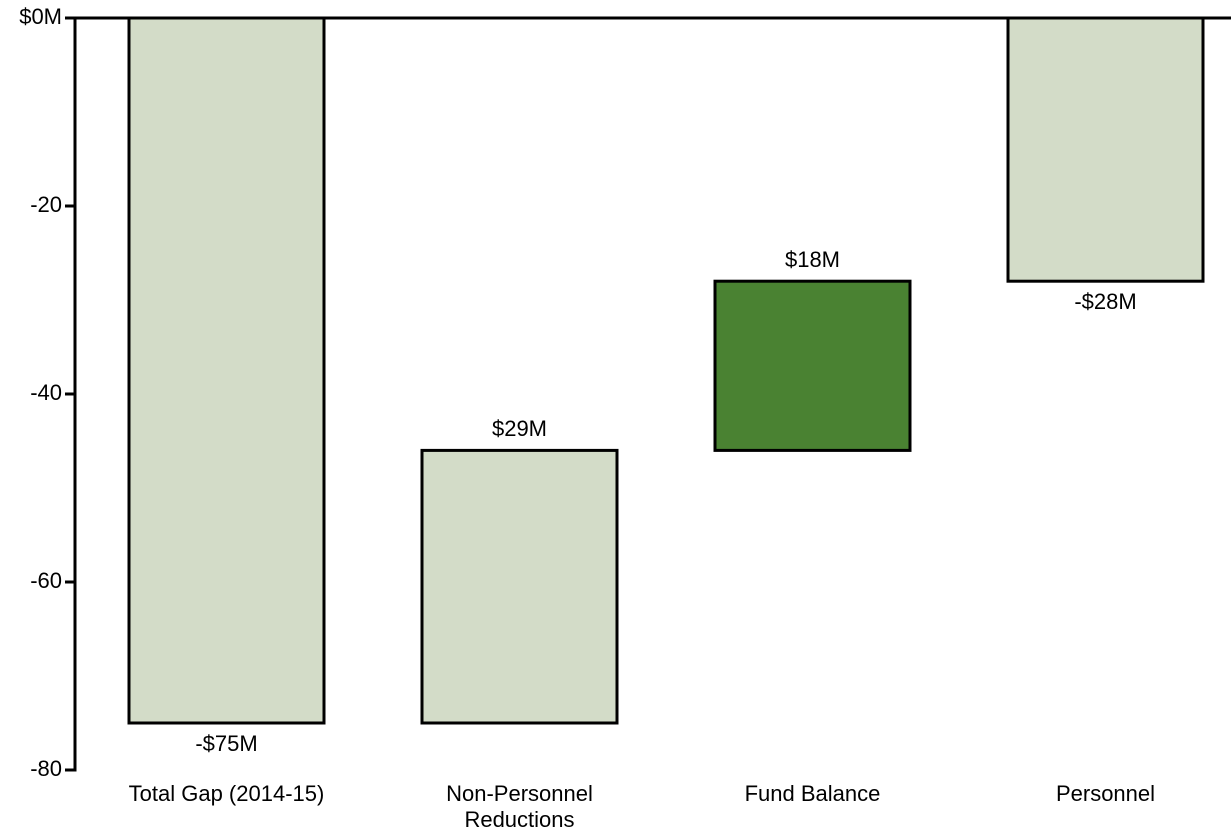  Describe the element at coordinates (519, 806) in the screenshot. I see `x-tick-label: Non-Personnel Reductions` at that location.